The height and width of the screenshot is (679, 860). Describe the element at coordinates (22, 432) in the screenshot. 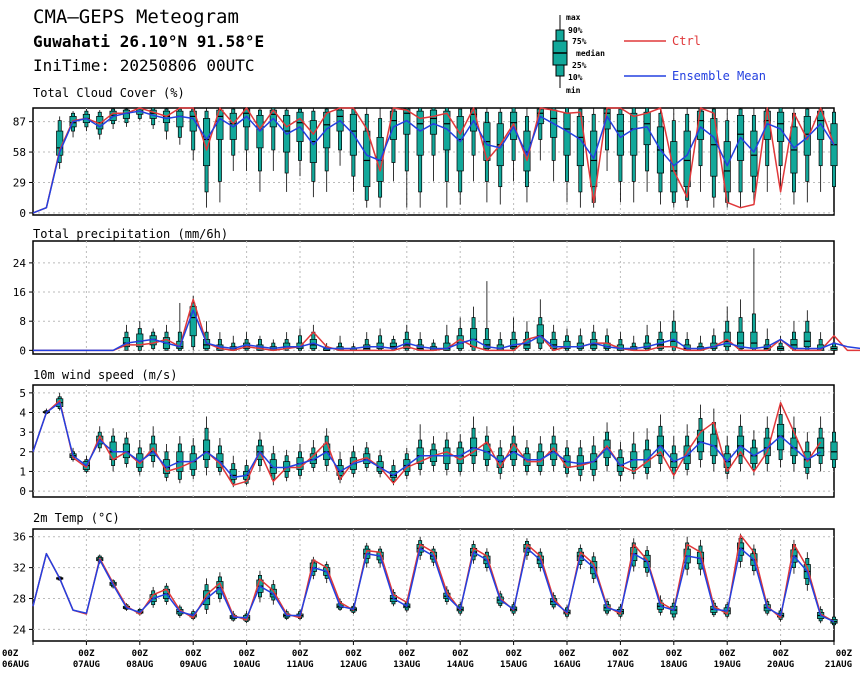

I see `y-tick-label: 3` at that location.